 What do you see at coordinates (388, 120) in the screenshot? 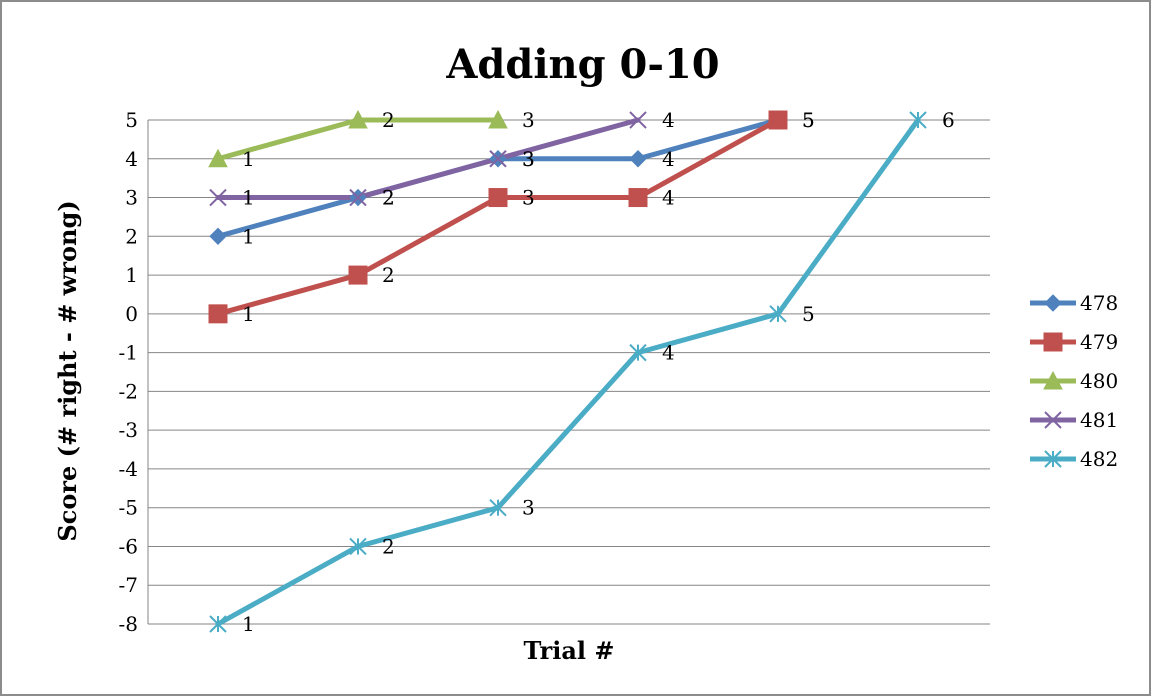
I see `data-label-480: 2` at bounding box center [388, 120].